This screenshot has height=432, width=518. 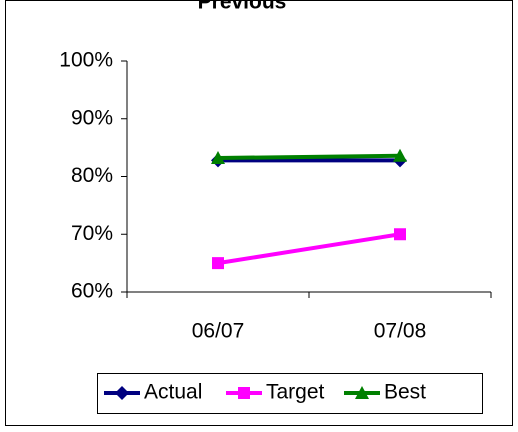 I want to click on legend-label: Target, so click(x=295, y=392).